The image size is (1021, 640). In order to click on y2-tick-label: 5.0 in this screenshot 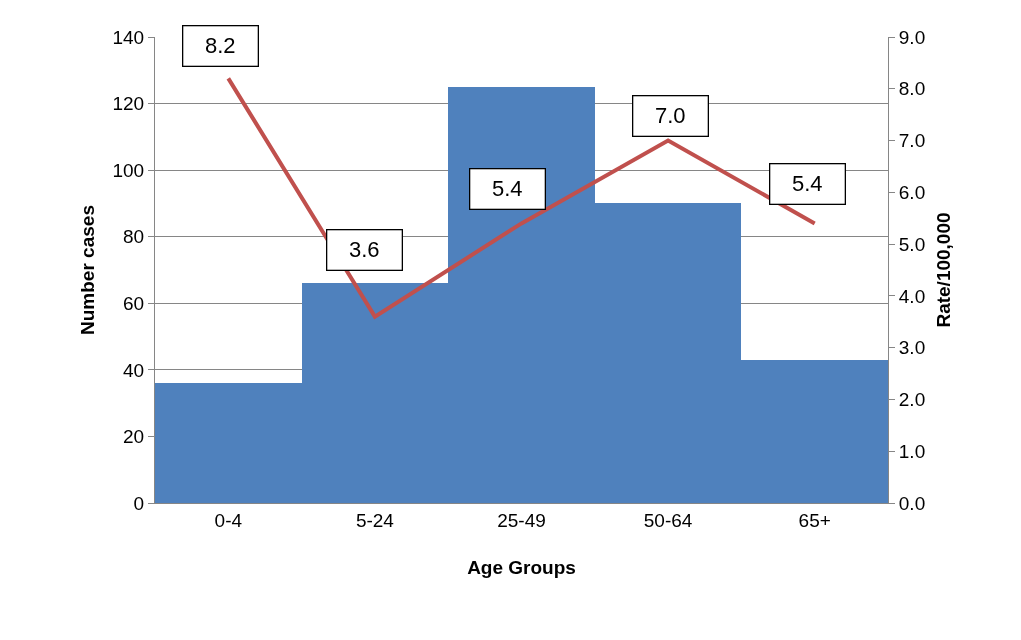, I will do `click(912, 244)`.